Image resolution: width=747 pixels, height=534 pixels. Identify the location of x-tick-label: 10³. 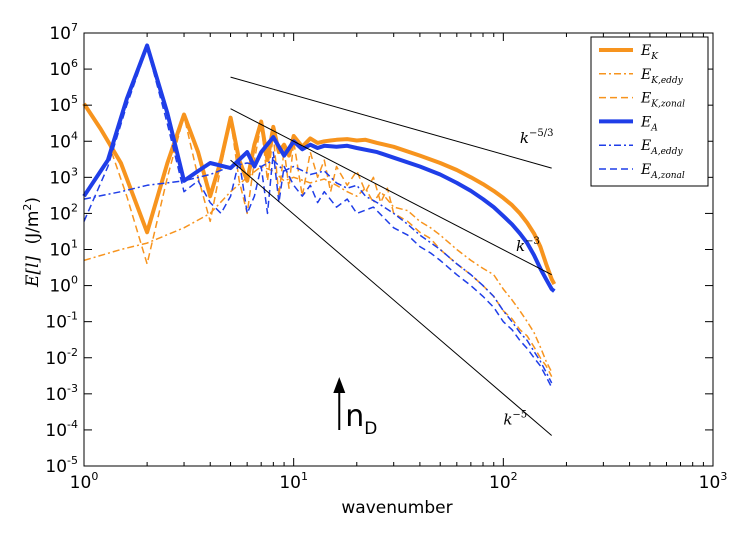
(713, 481).